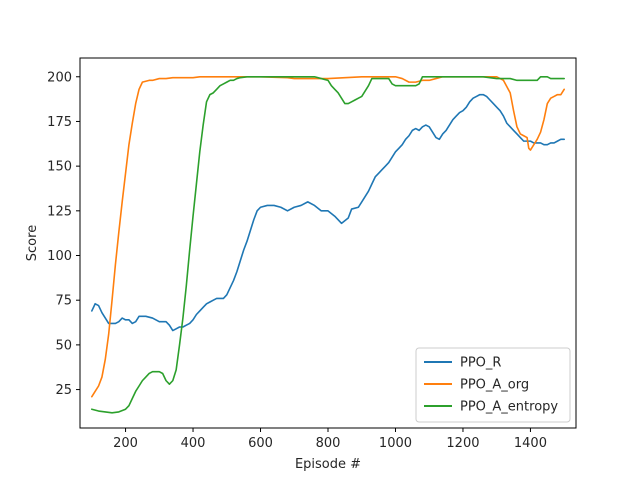  What do you see at coordinates (530, 443) in the screenshot?
I see `x-tick-label: 1400` at bounding box center [530, 443].